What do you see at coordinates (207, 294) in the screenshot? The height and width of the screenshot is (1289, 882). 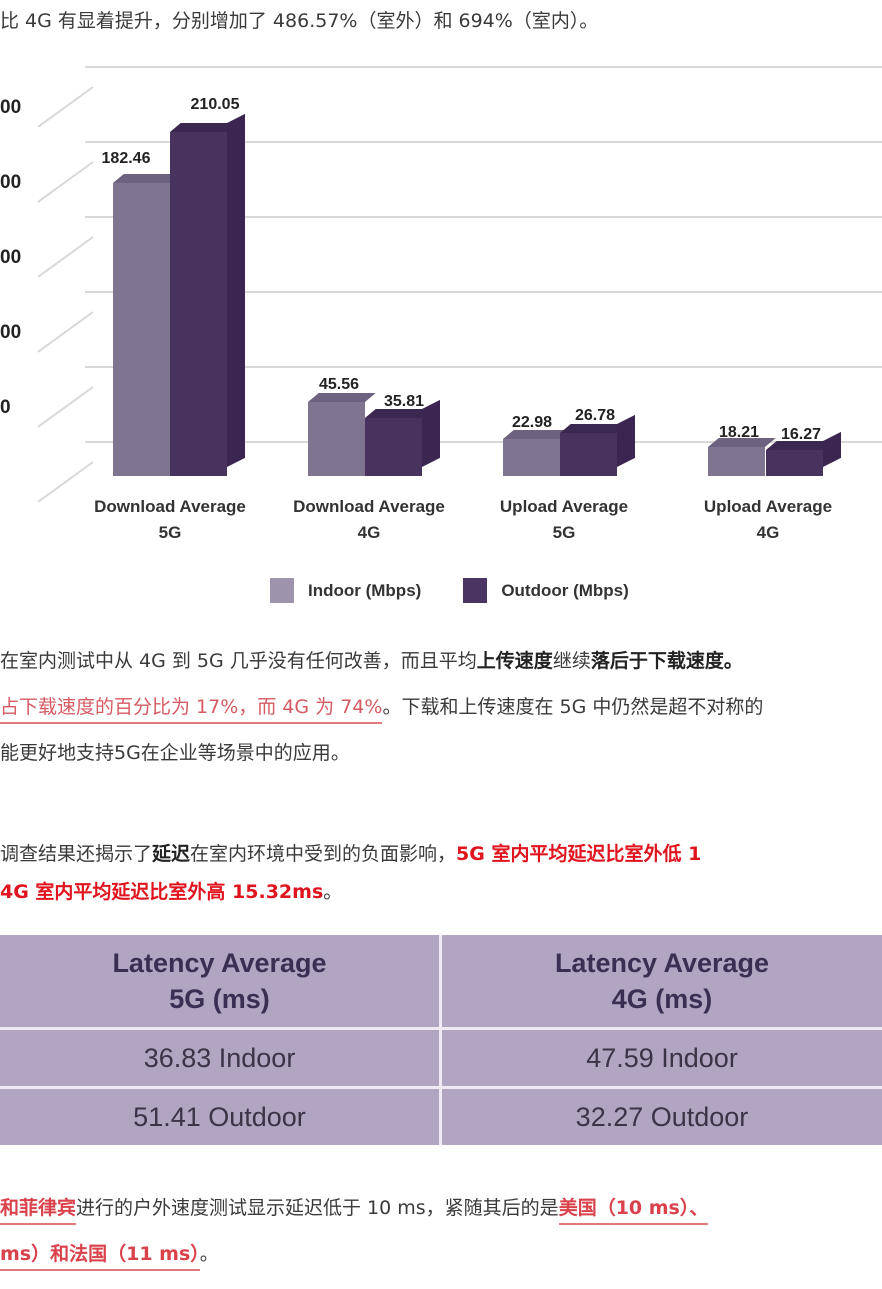 I see `bar-outdoor-download-5g` at bounding box center [207, 294].